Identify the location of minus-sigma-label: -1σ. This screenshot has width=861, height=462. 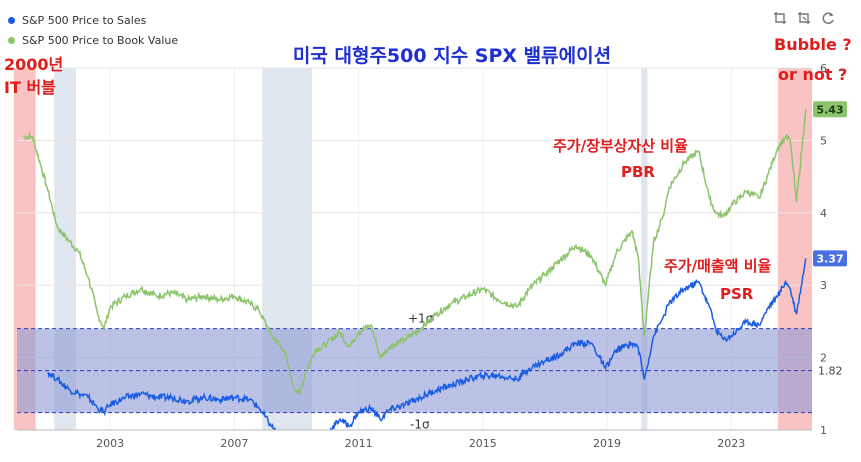
(420, 425).